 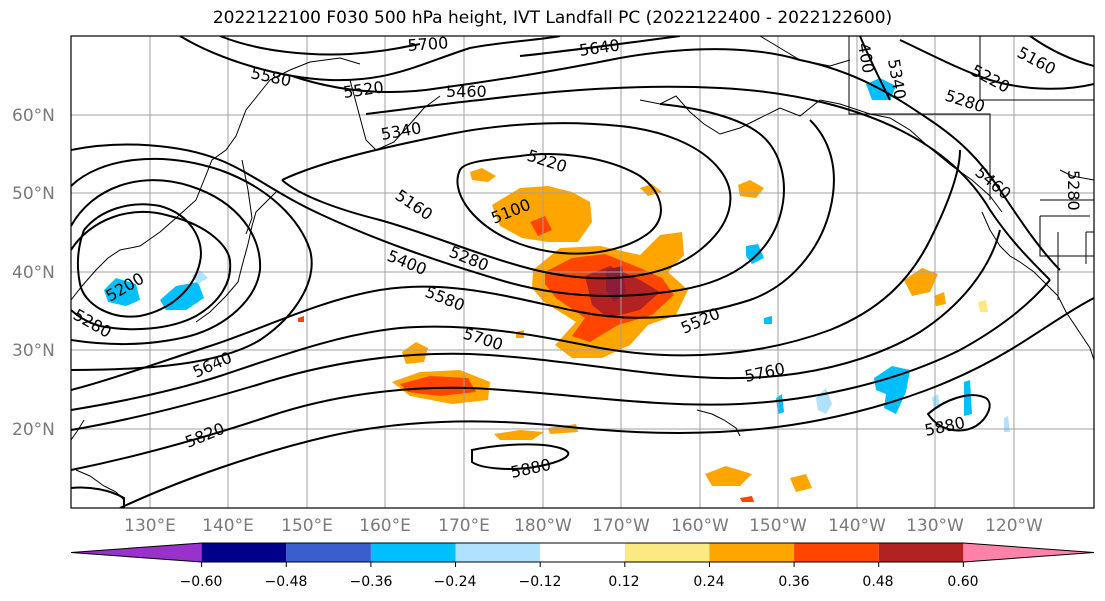 I want to click on lat-label: 50°N, so click(x=33, y=194).